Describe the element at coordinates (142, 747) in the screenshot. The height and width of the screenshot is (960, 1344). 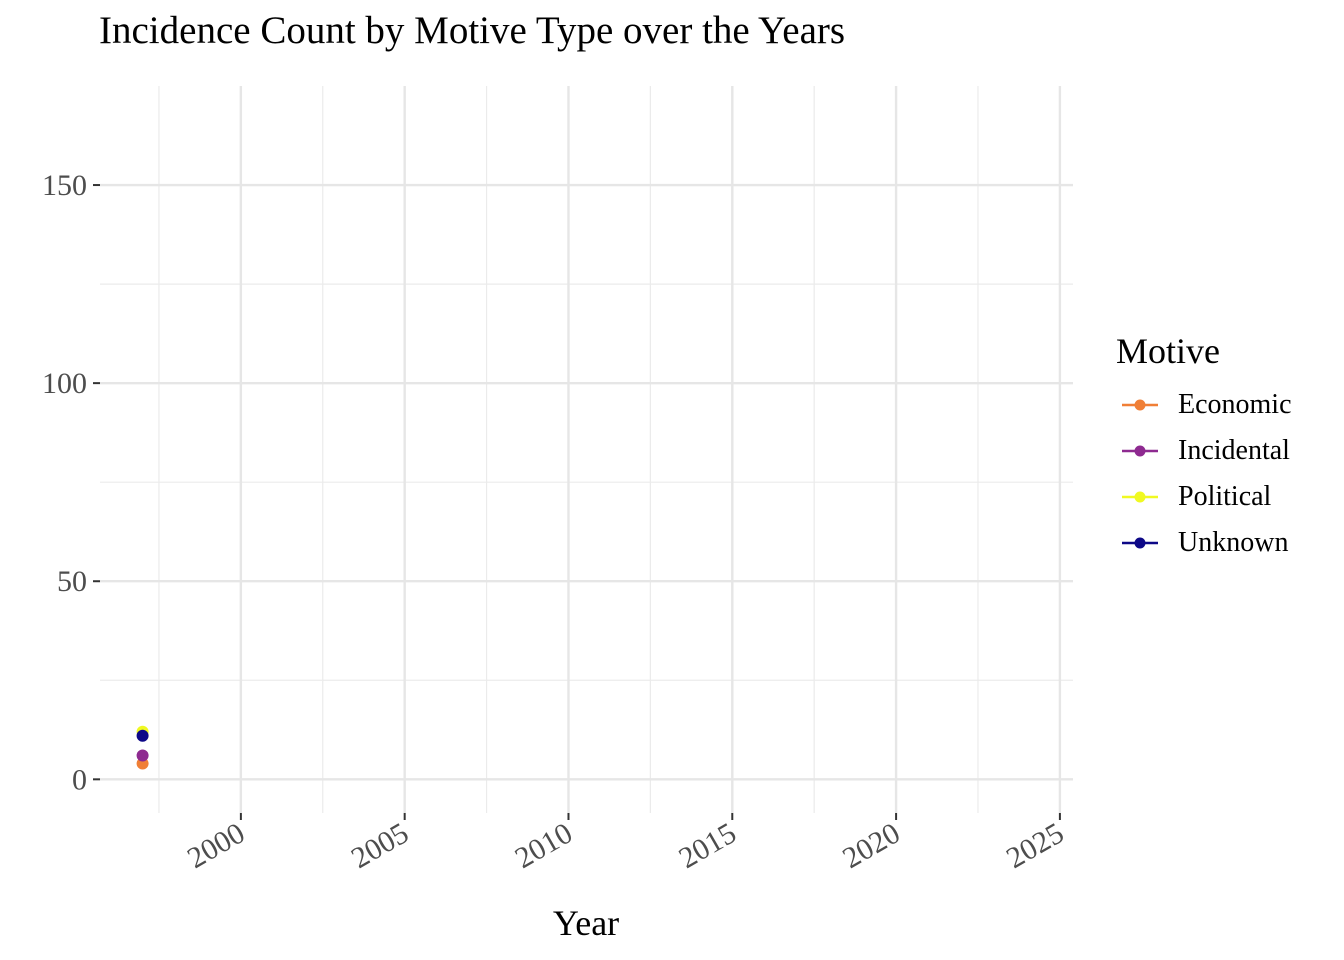
I see `series-layer` at that location.